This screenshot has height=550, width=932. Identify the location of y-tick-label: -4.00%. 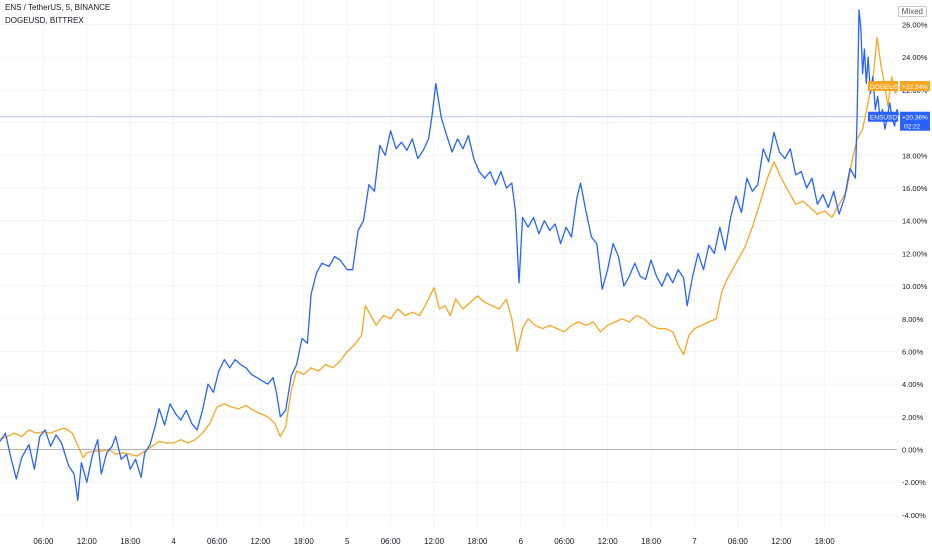
(914, 515).